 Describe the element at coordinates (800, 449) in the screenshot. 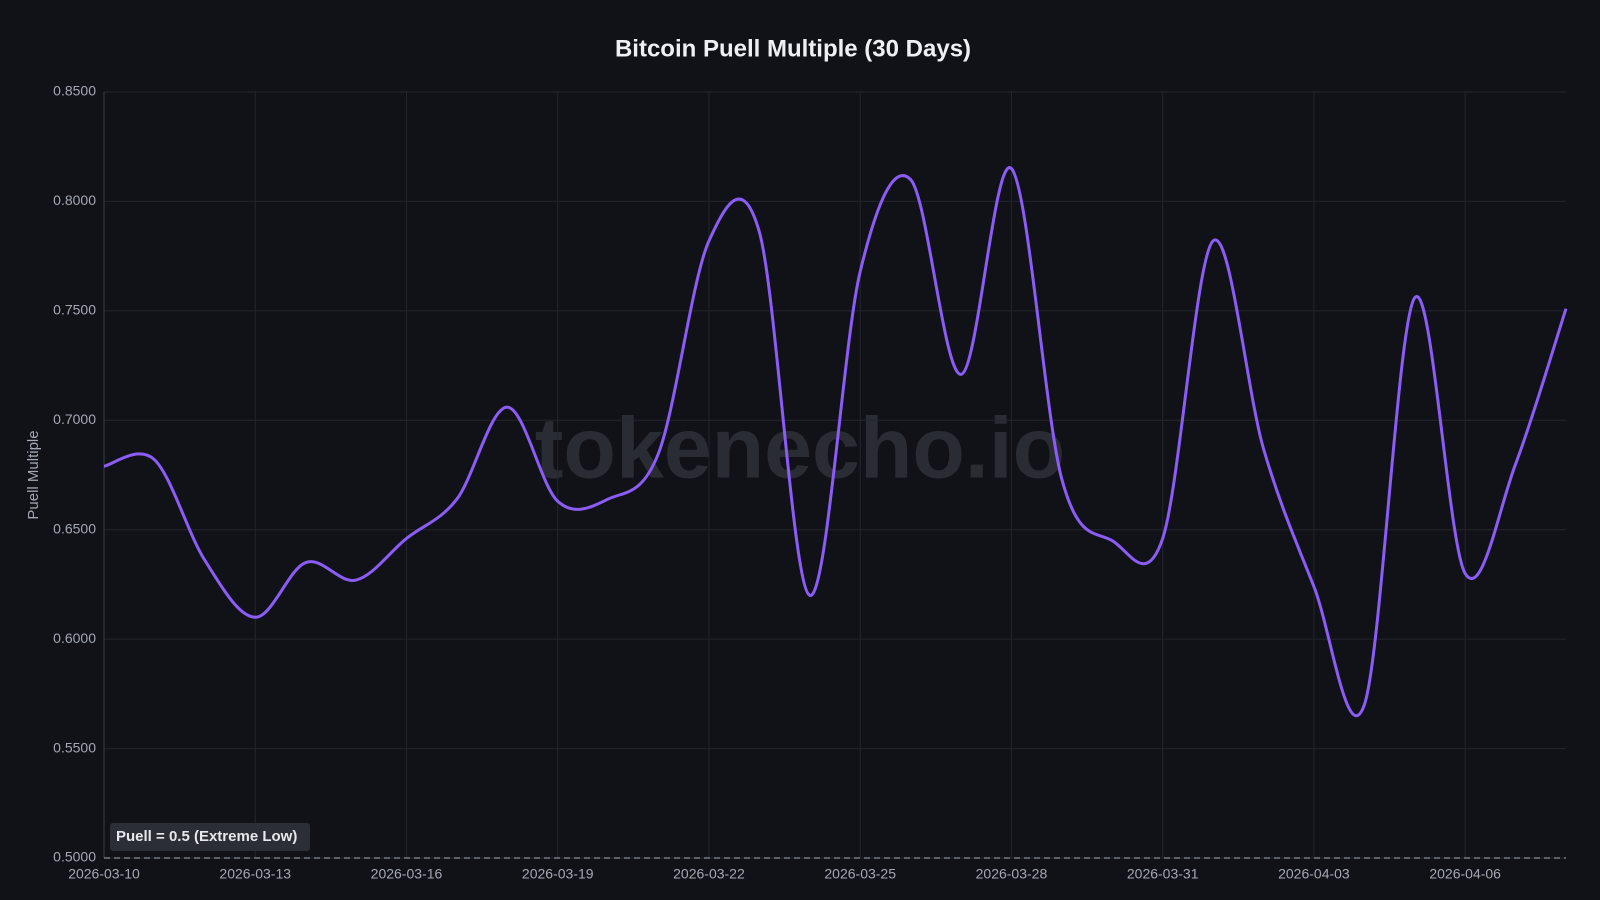

I see `watermark: tokenecho.io` at that location.